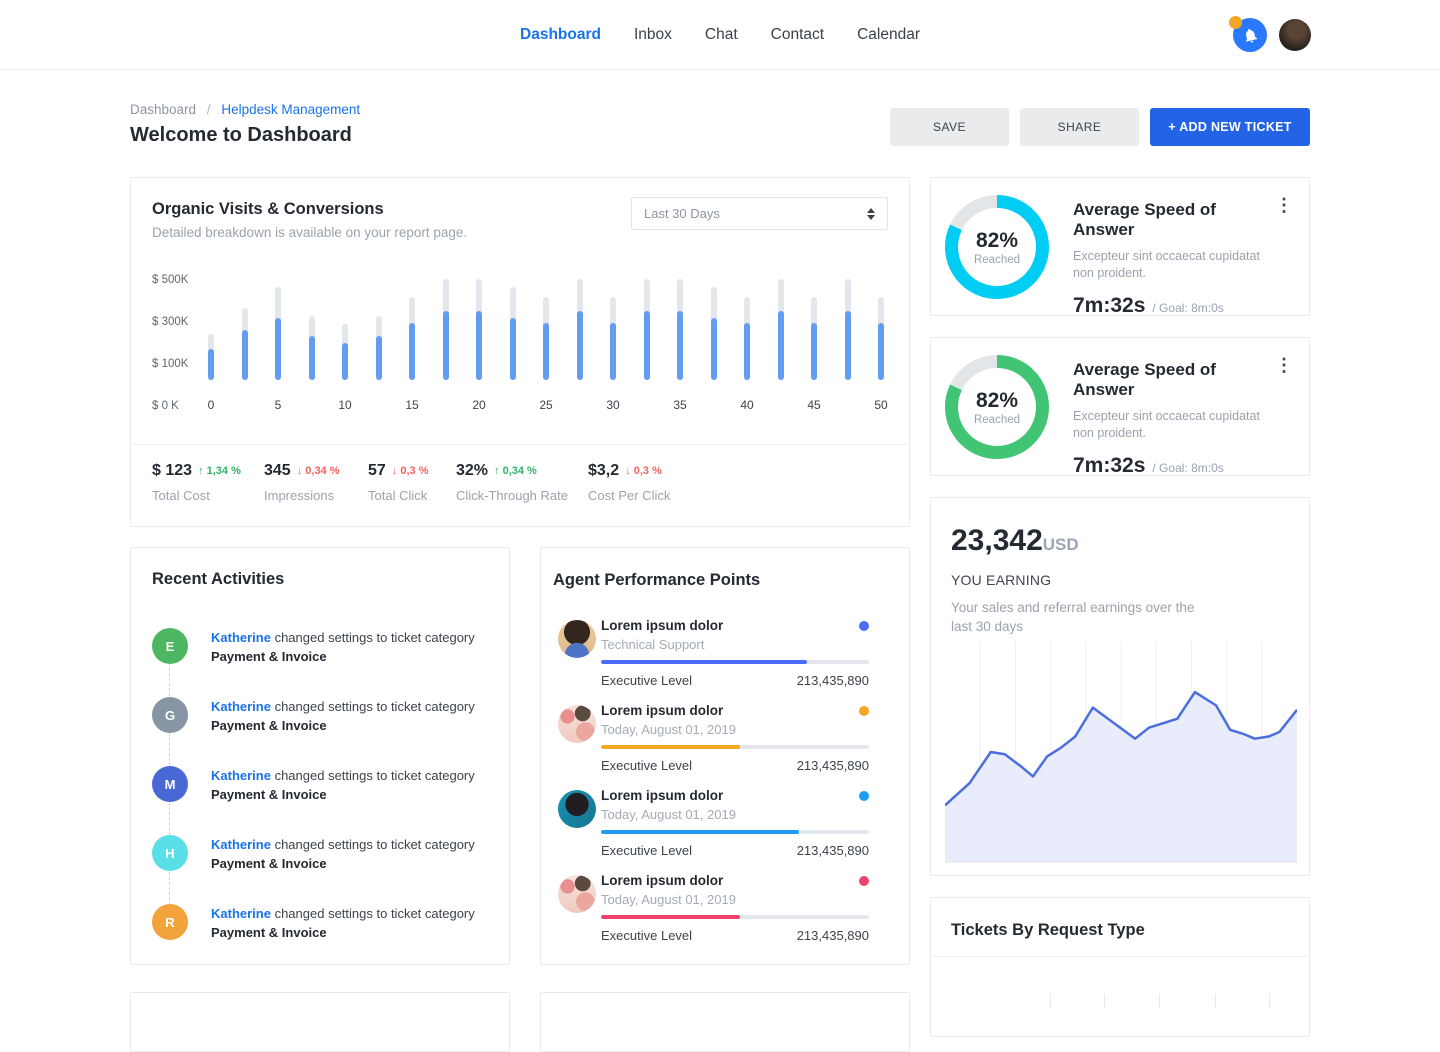 This screenshot has height=1052, width=1440. What do you see at coordinates (1144, 379) in the screenshot?
I see `speed-card-title: Average Speed of Answer` at bounding box center [1144, 379].